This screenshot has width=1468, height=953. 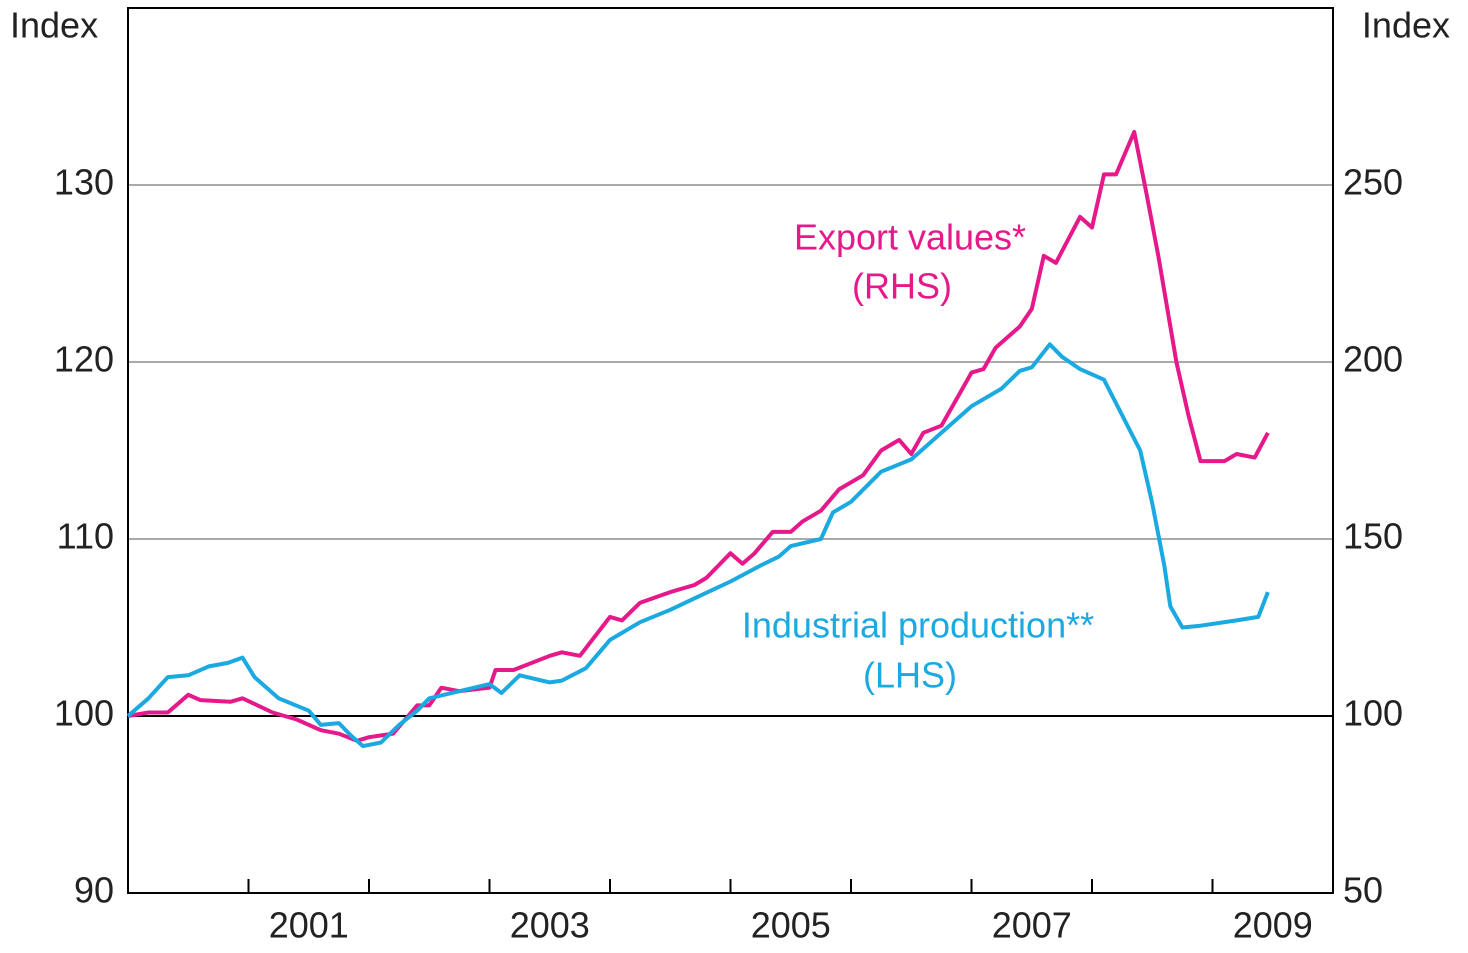 I want to click on series-label: Industrial production**, so click(x=918, y=625).